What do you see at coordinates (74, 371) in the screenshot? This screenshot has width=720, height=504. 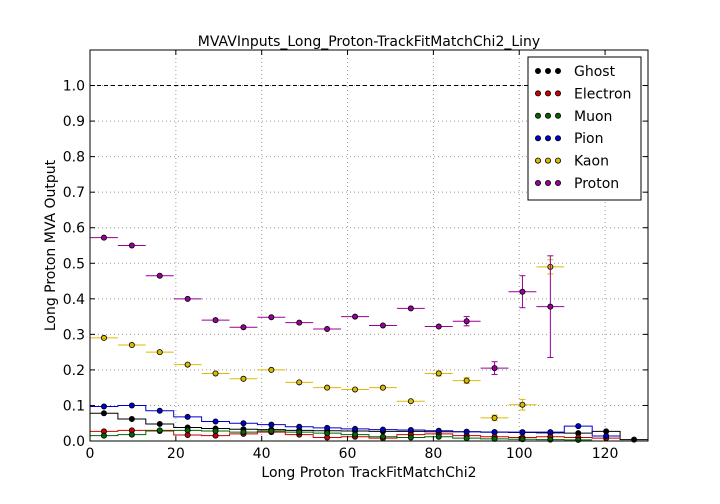 I see `y-tick-label: 0.2` at bounding box center [74, 371].